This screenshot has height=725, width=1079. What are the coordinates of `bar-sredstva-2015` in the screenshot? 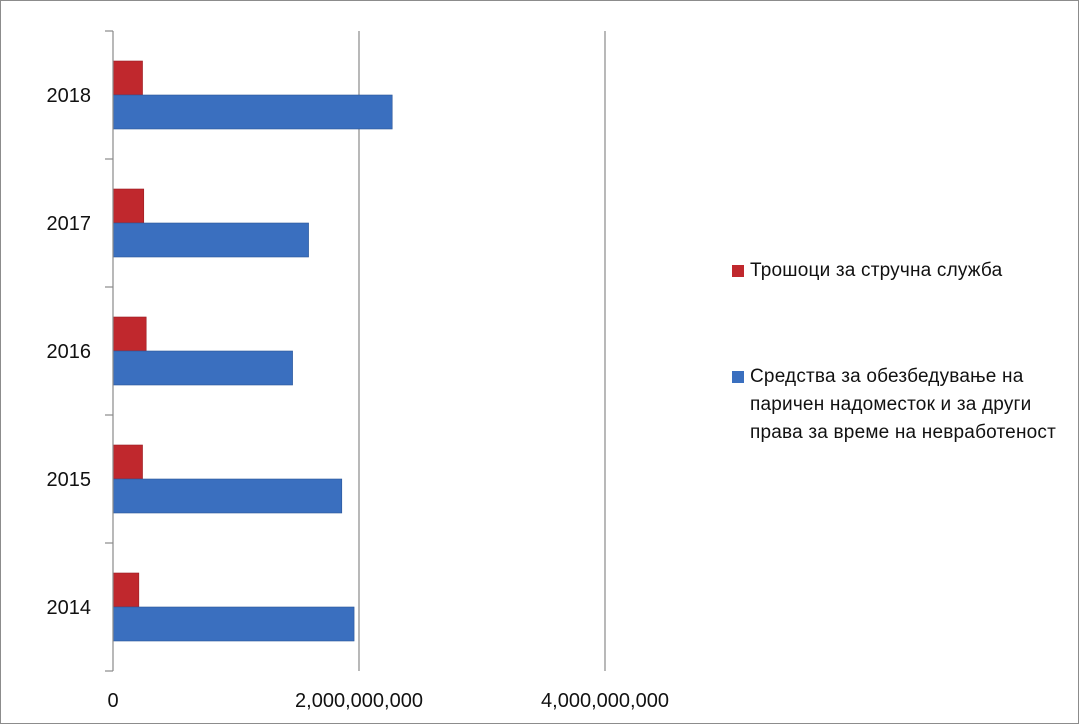 It's located at (227, 496).